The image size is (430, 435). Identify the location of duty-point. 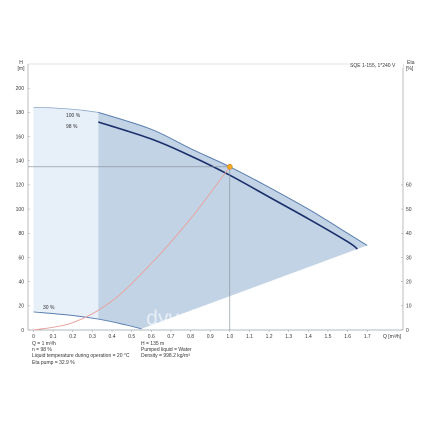
(229, 166).